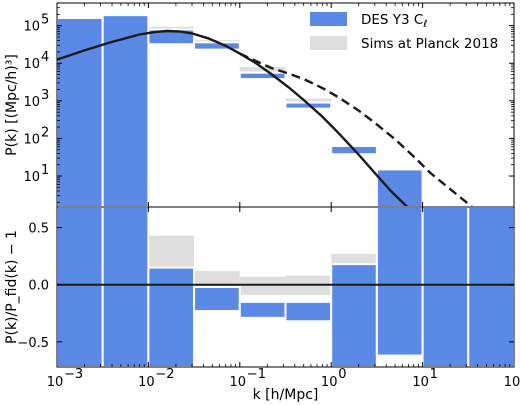  I want to click on top-ytick-exp-0: 1, so click(45, 170).